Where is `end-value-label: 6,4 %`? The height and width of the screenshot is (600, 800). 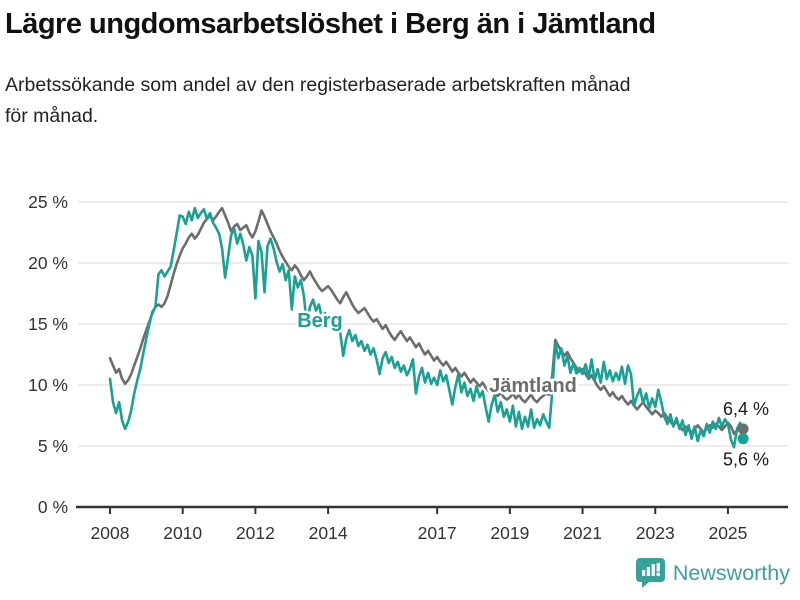 end-value-label: 6,4 % is located at coordinates (746, 409).